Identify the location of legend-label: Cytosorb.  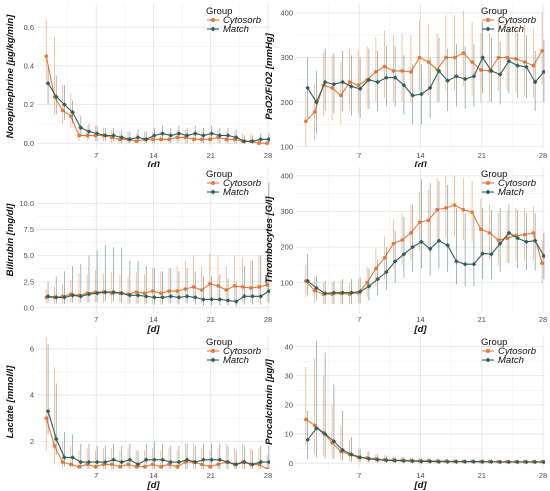
(517, 20).